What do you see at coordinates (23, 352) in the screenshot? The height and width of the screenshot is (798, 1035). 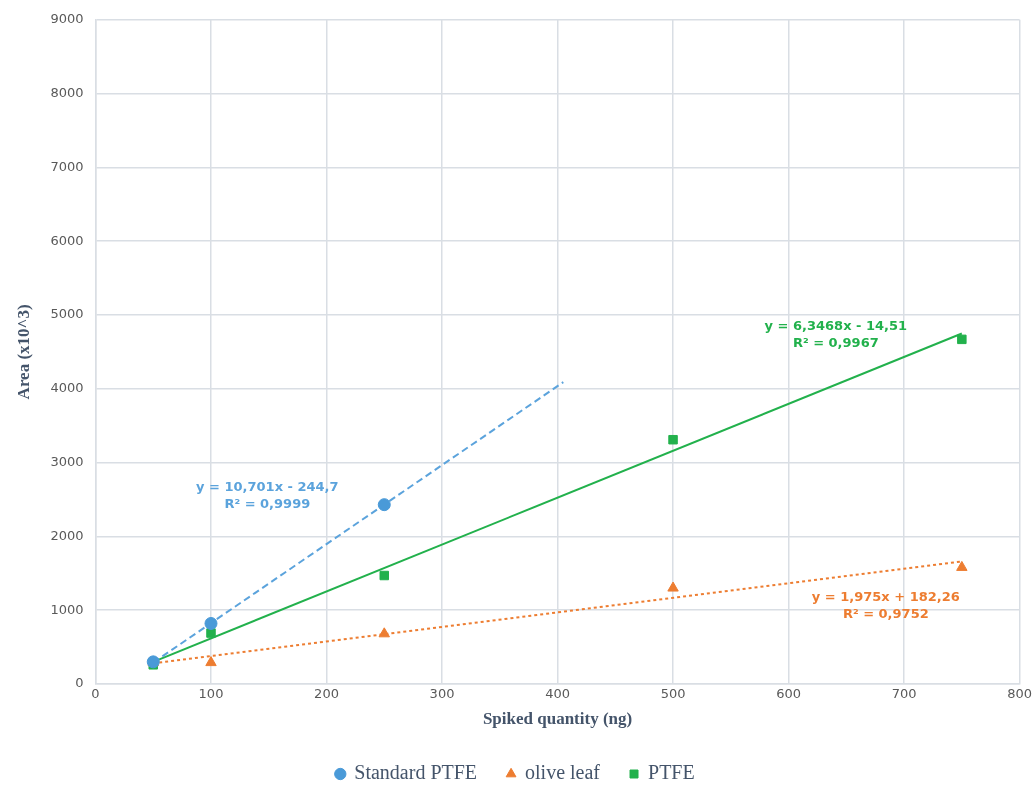 I see `y-axis-title: Area (x10^3)` at bounding box center [23, 352].